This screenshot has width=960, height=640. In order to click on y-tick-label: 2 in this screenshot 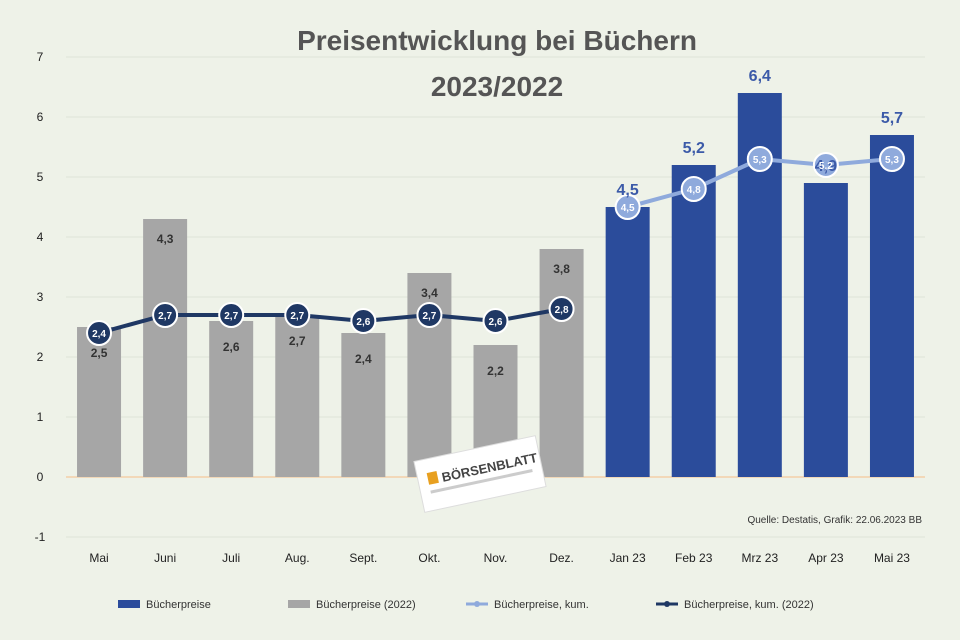, I will do `click(40, 357)`.